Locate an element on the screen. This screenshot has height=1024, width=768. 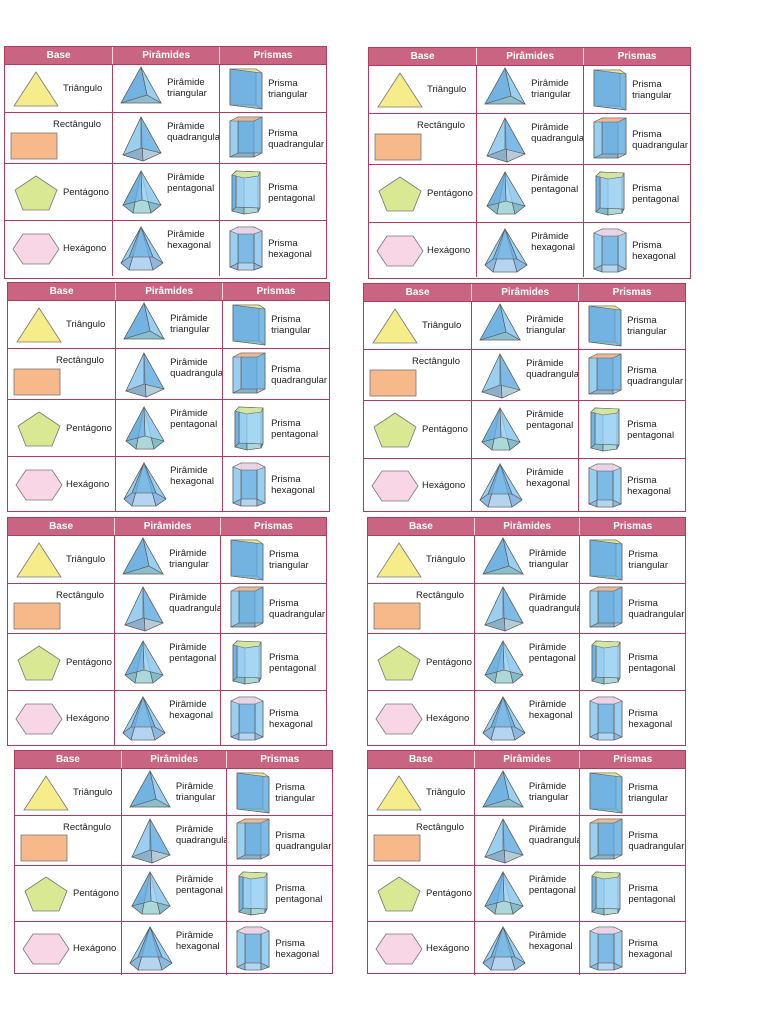
prism-label-line2: hexagonal is located at coordinates (293, 490).